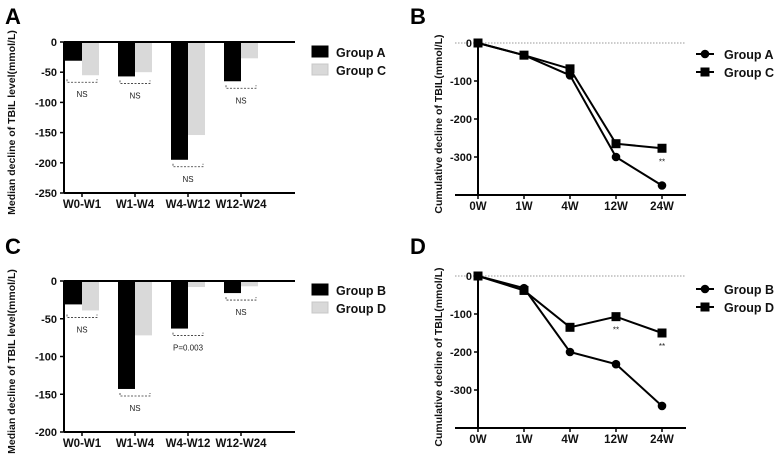 The height and width of the screenshot is (455, 778). What do you see at coordinates (616, 144) in the screenshot?
I see `point-group-c-12w` at bounding box center [616, 144].